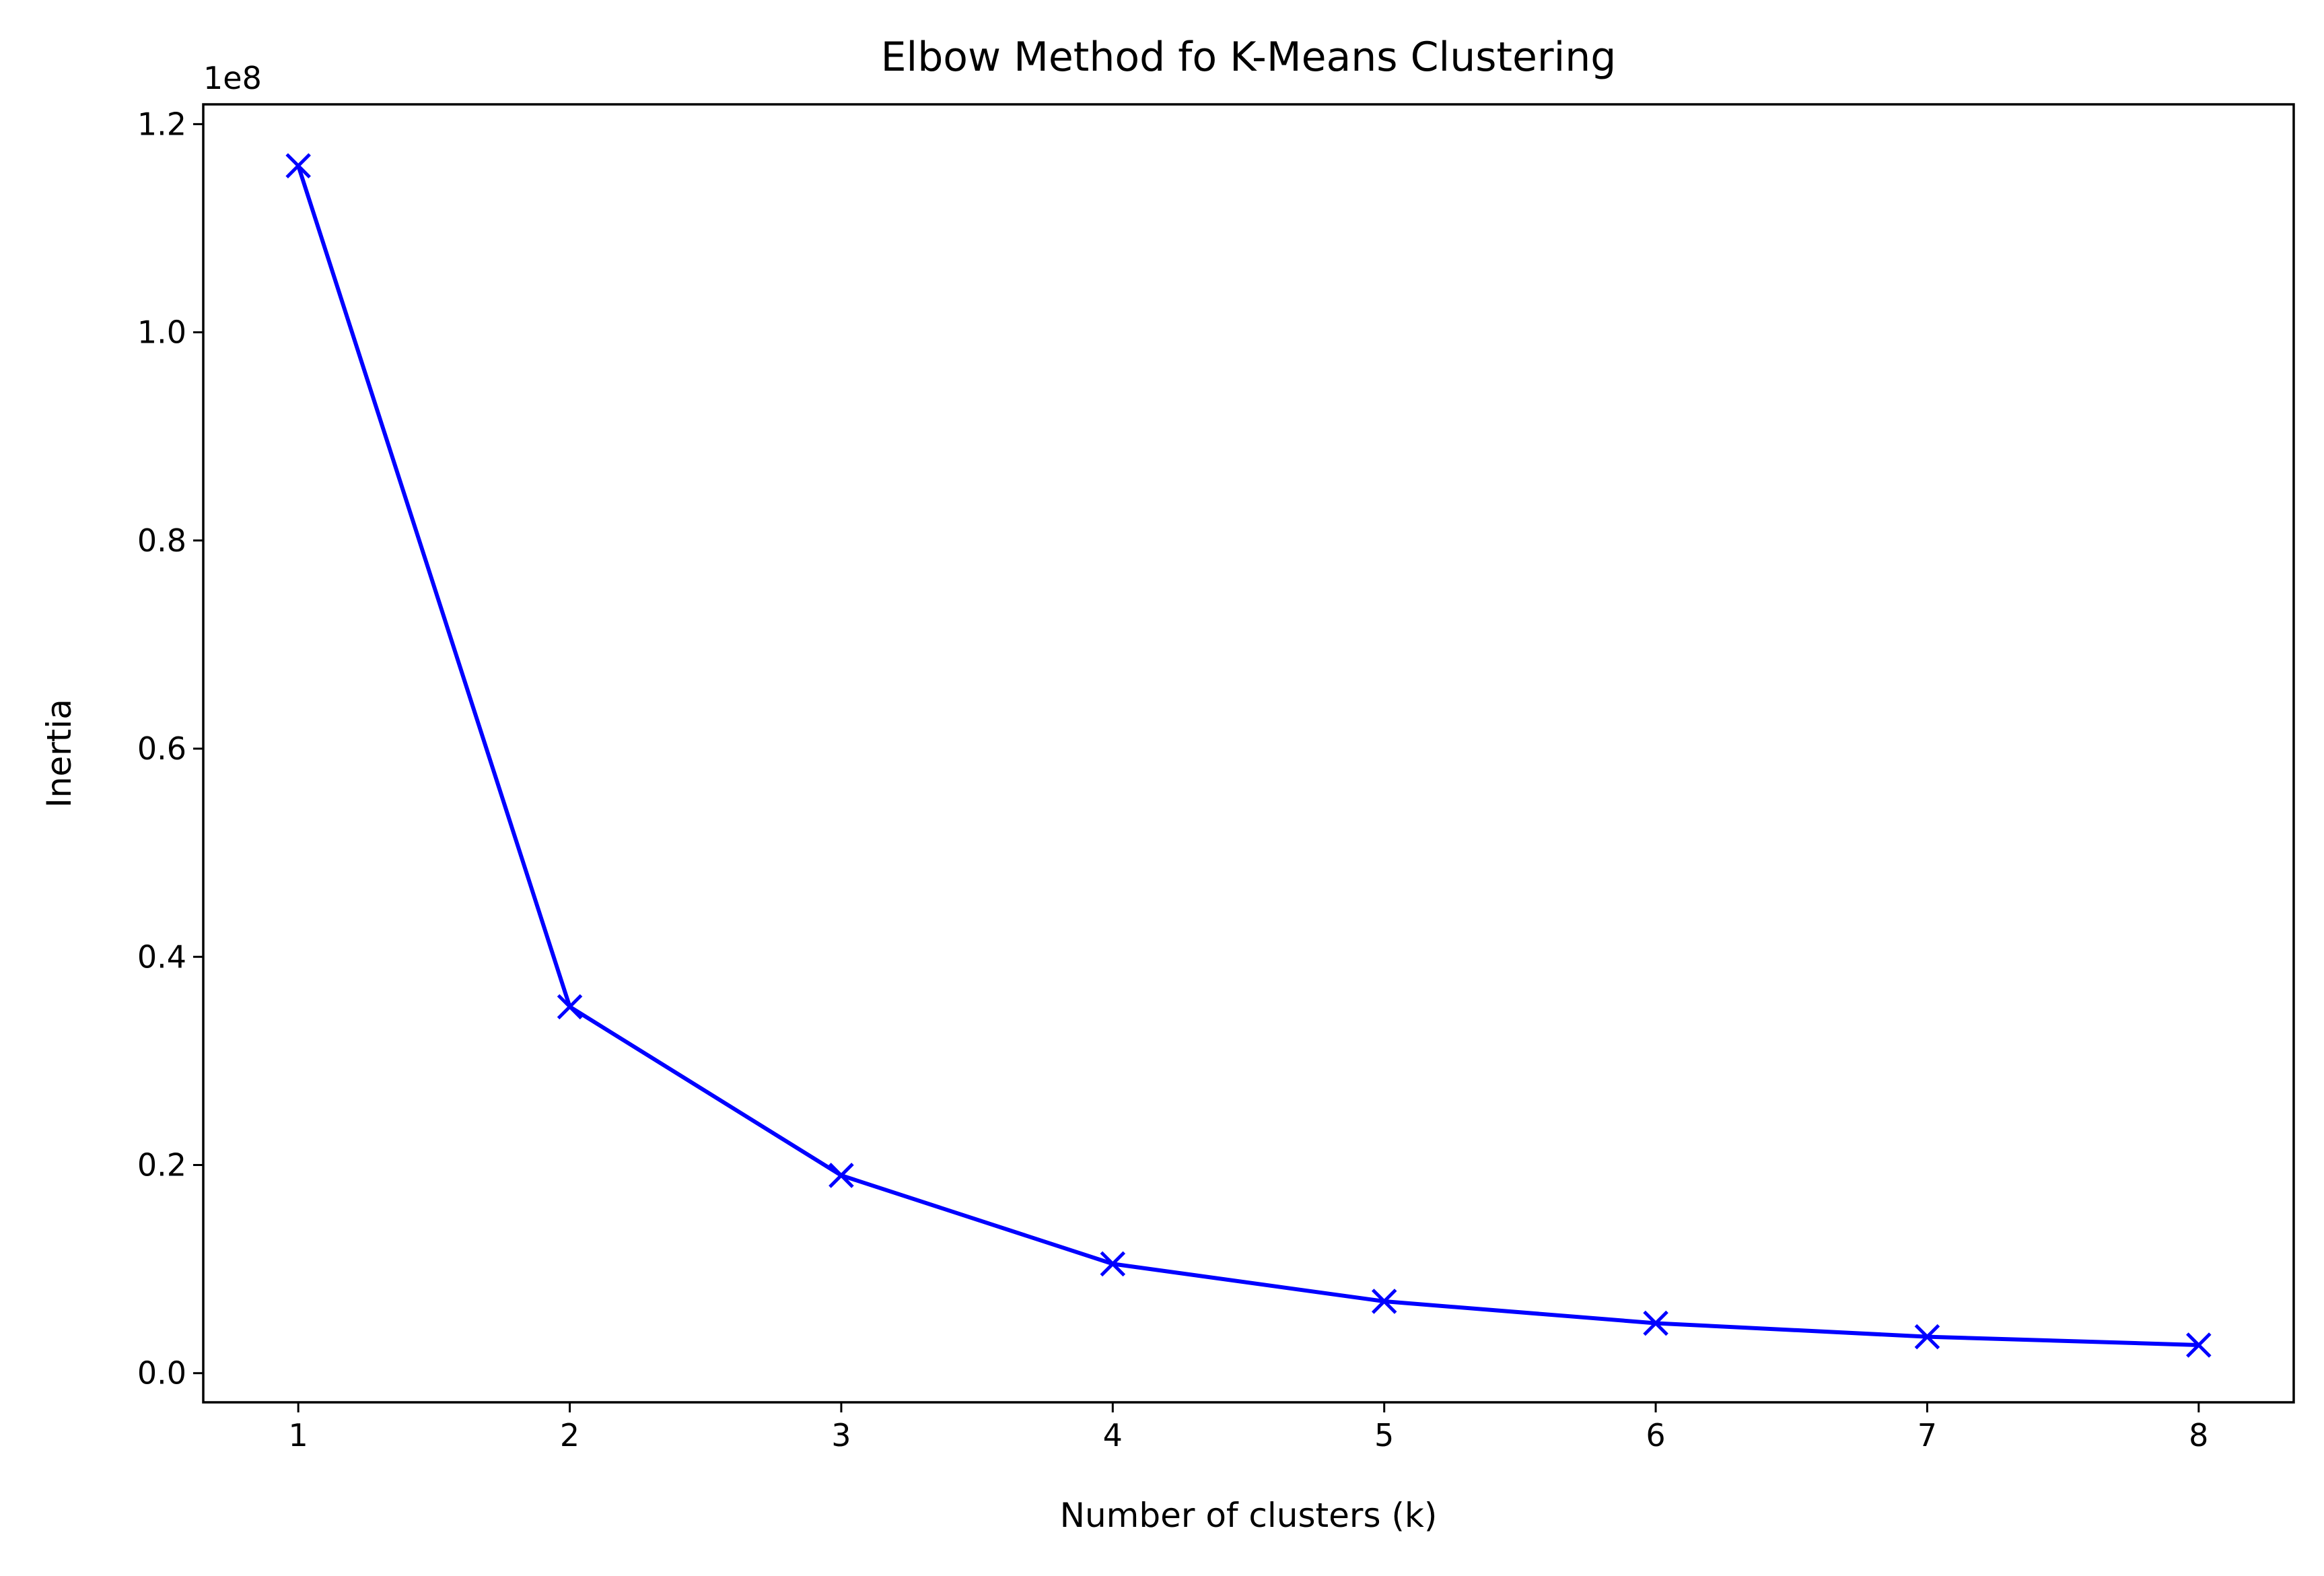  I want to click on x-tick-label: 4, so click(1113, 1435).